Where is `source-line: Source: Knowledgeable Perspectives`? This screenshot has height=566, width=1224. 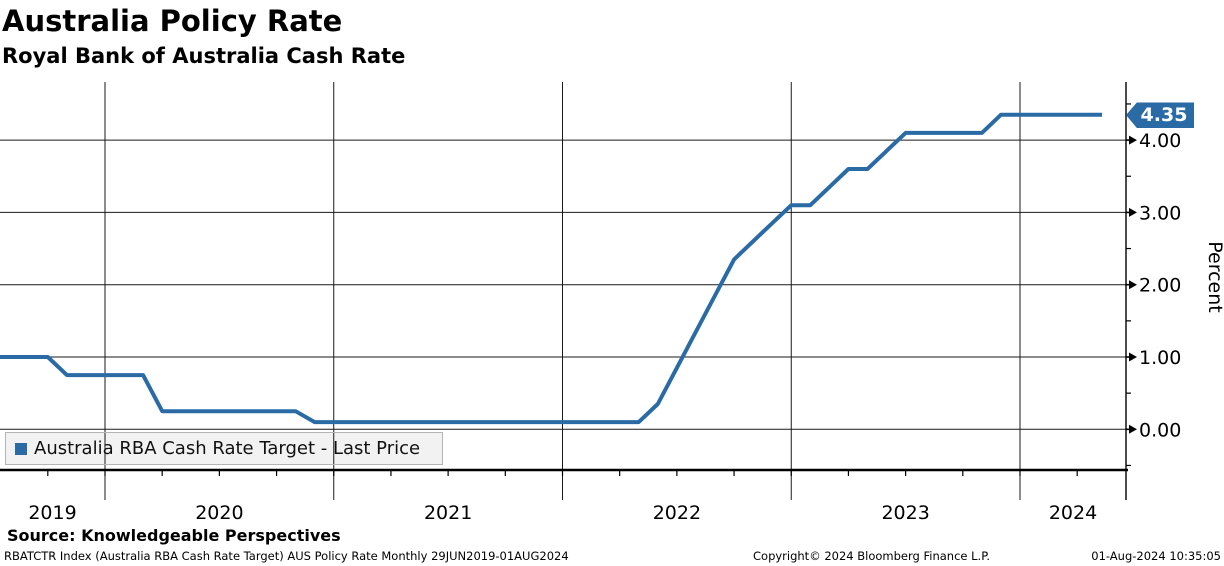 source-line: Source: Knowledgeable Perspectives is located at coordinates (174, 535).